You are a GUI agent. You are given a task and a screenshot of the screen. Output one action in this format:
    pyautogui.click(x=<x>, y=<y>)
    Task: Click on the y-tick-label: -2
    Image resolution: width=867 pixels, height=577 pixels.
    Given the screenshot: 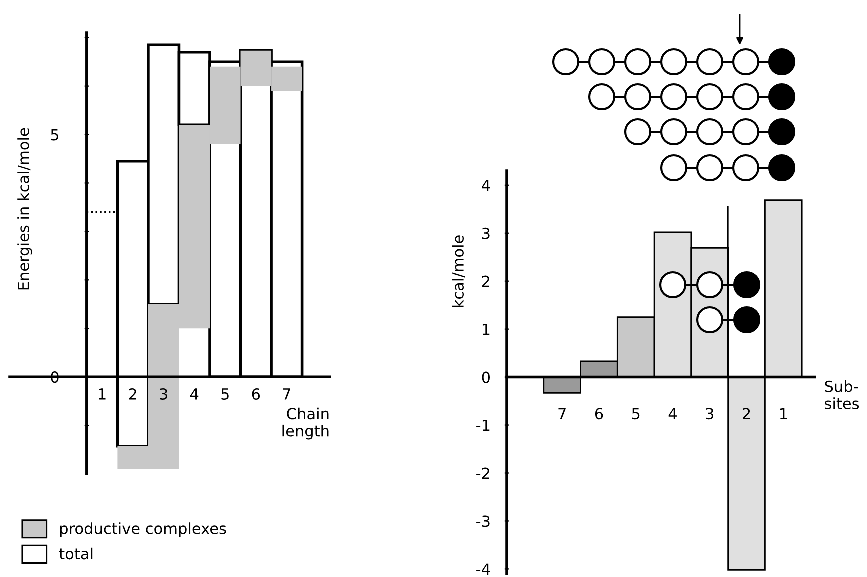 What is the action you would take?
    pyautogui.click(x=483, y=474)
    